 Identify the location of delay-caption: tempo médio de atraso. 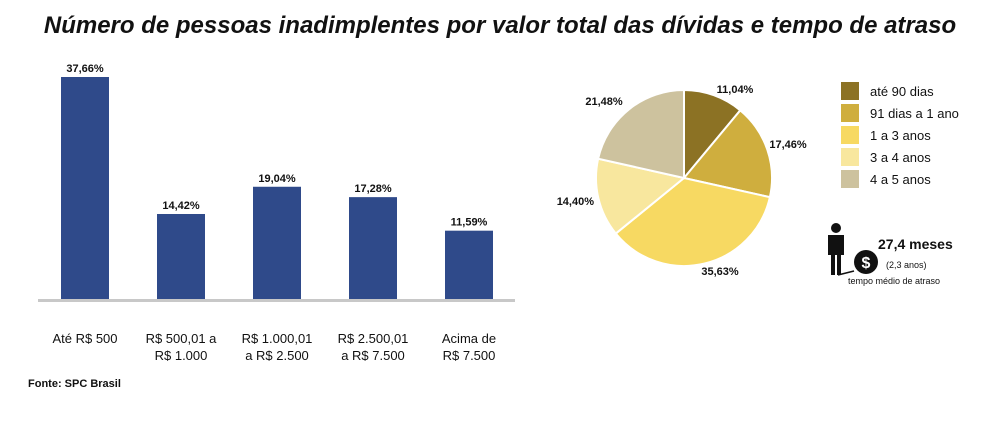
(894, 281).